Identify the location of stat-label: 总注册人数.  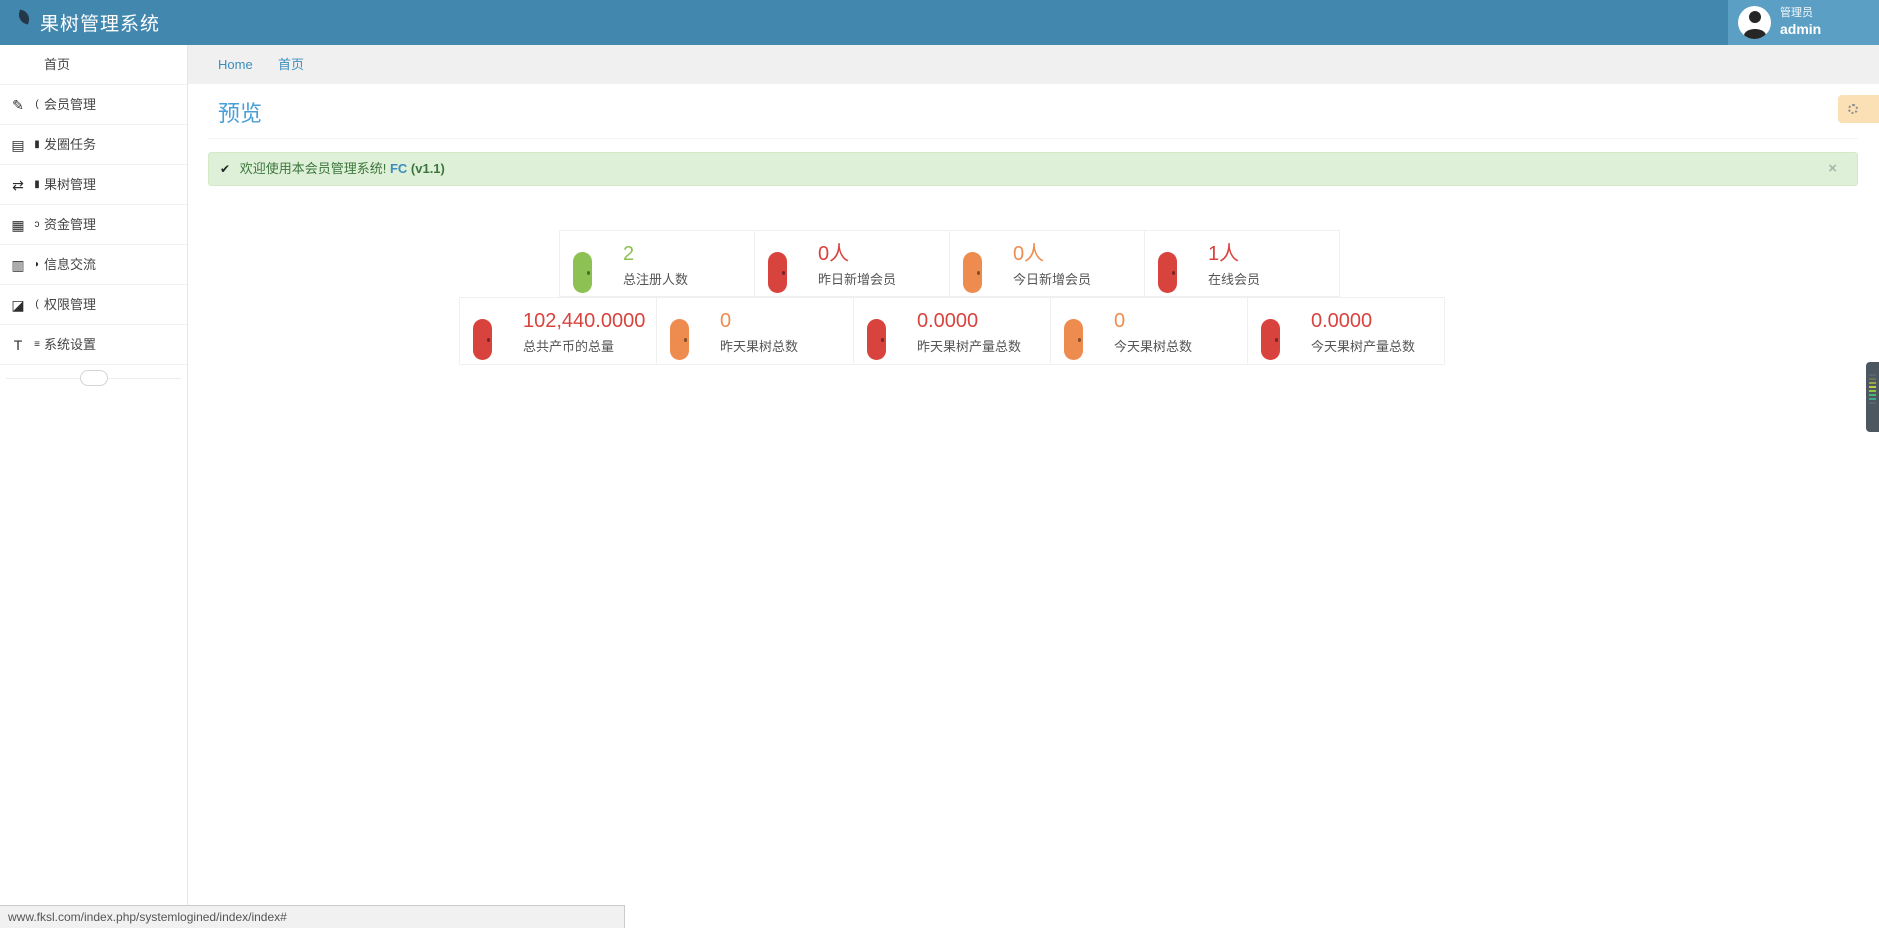
(656, 279).